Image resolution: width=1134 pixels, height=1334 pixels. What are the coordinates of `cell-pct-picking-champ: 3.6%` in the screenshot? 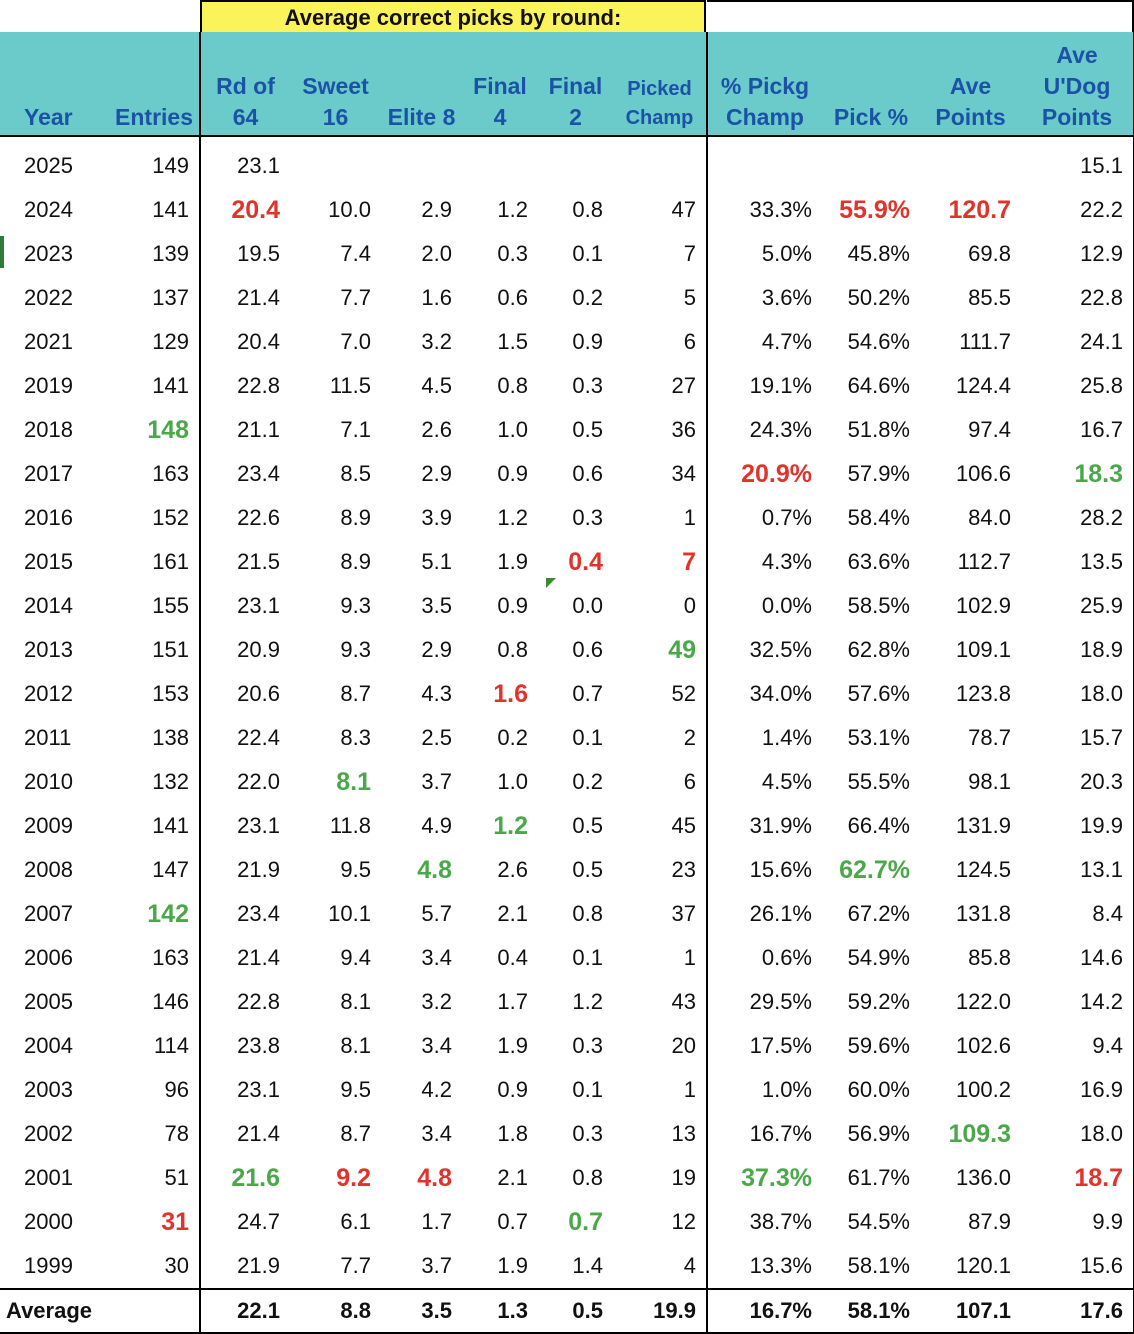 It's located at (786, 297).